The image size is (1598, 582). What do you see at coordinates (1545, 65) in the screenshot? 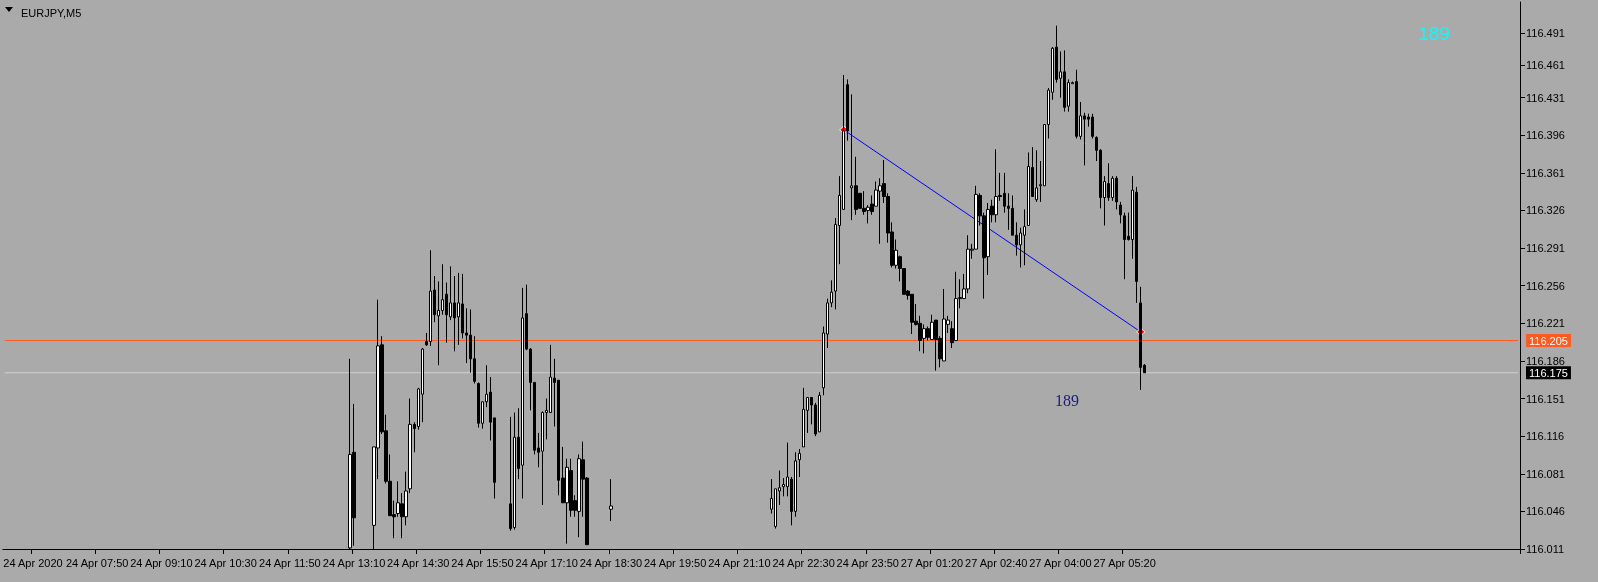
I see `y-tick-label: 116.461` at bounding box center [1545, 65].